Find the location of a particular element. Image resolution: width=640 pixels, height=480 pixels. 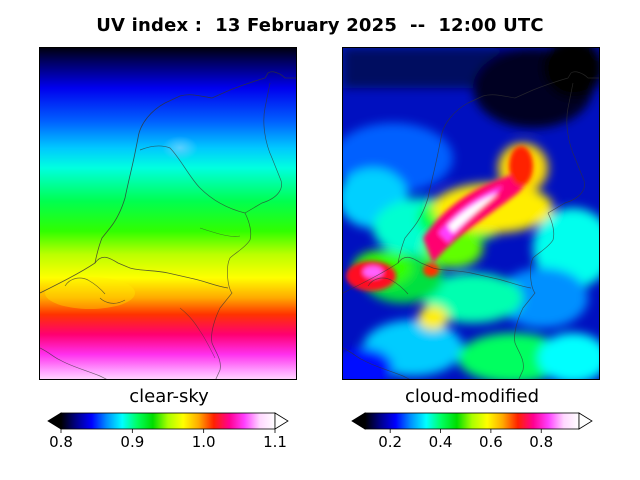

colorbar-tick-label: 0.9 is located at coordinates (132, 442).